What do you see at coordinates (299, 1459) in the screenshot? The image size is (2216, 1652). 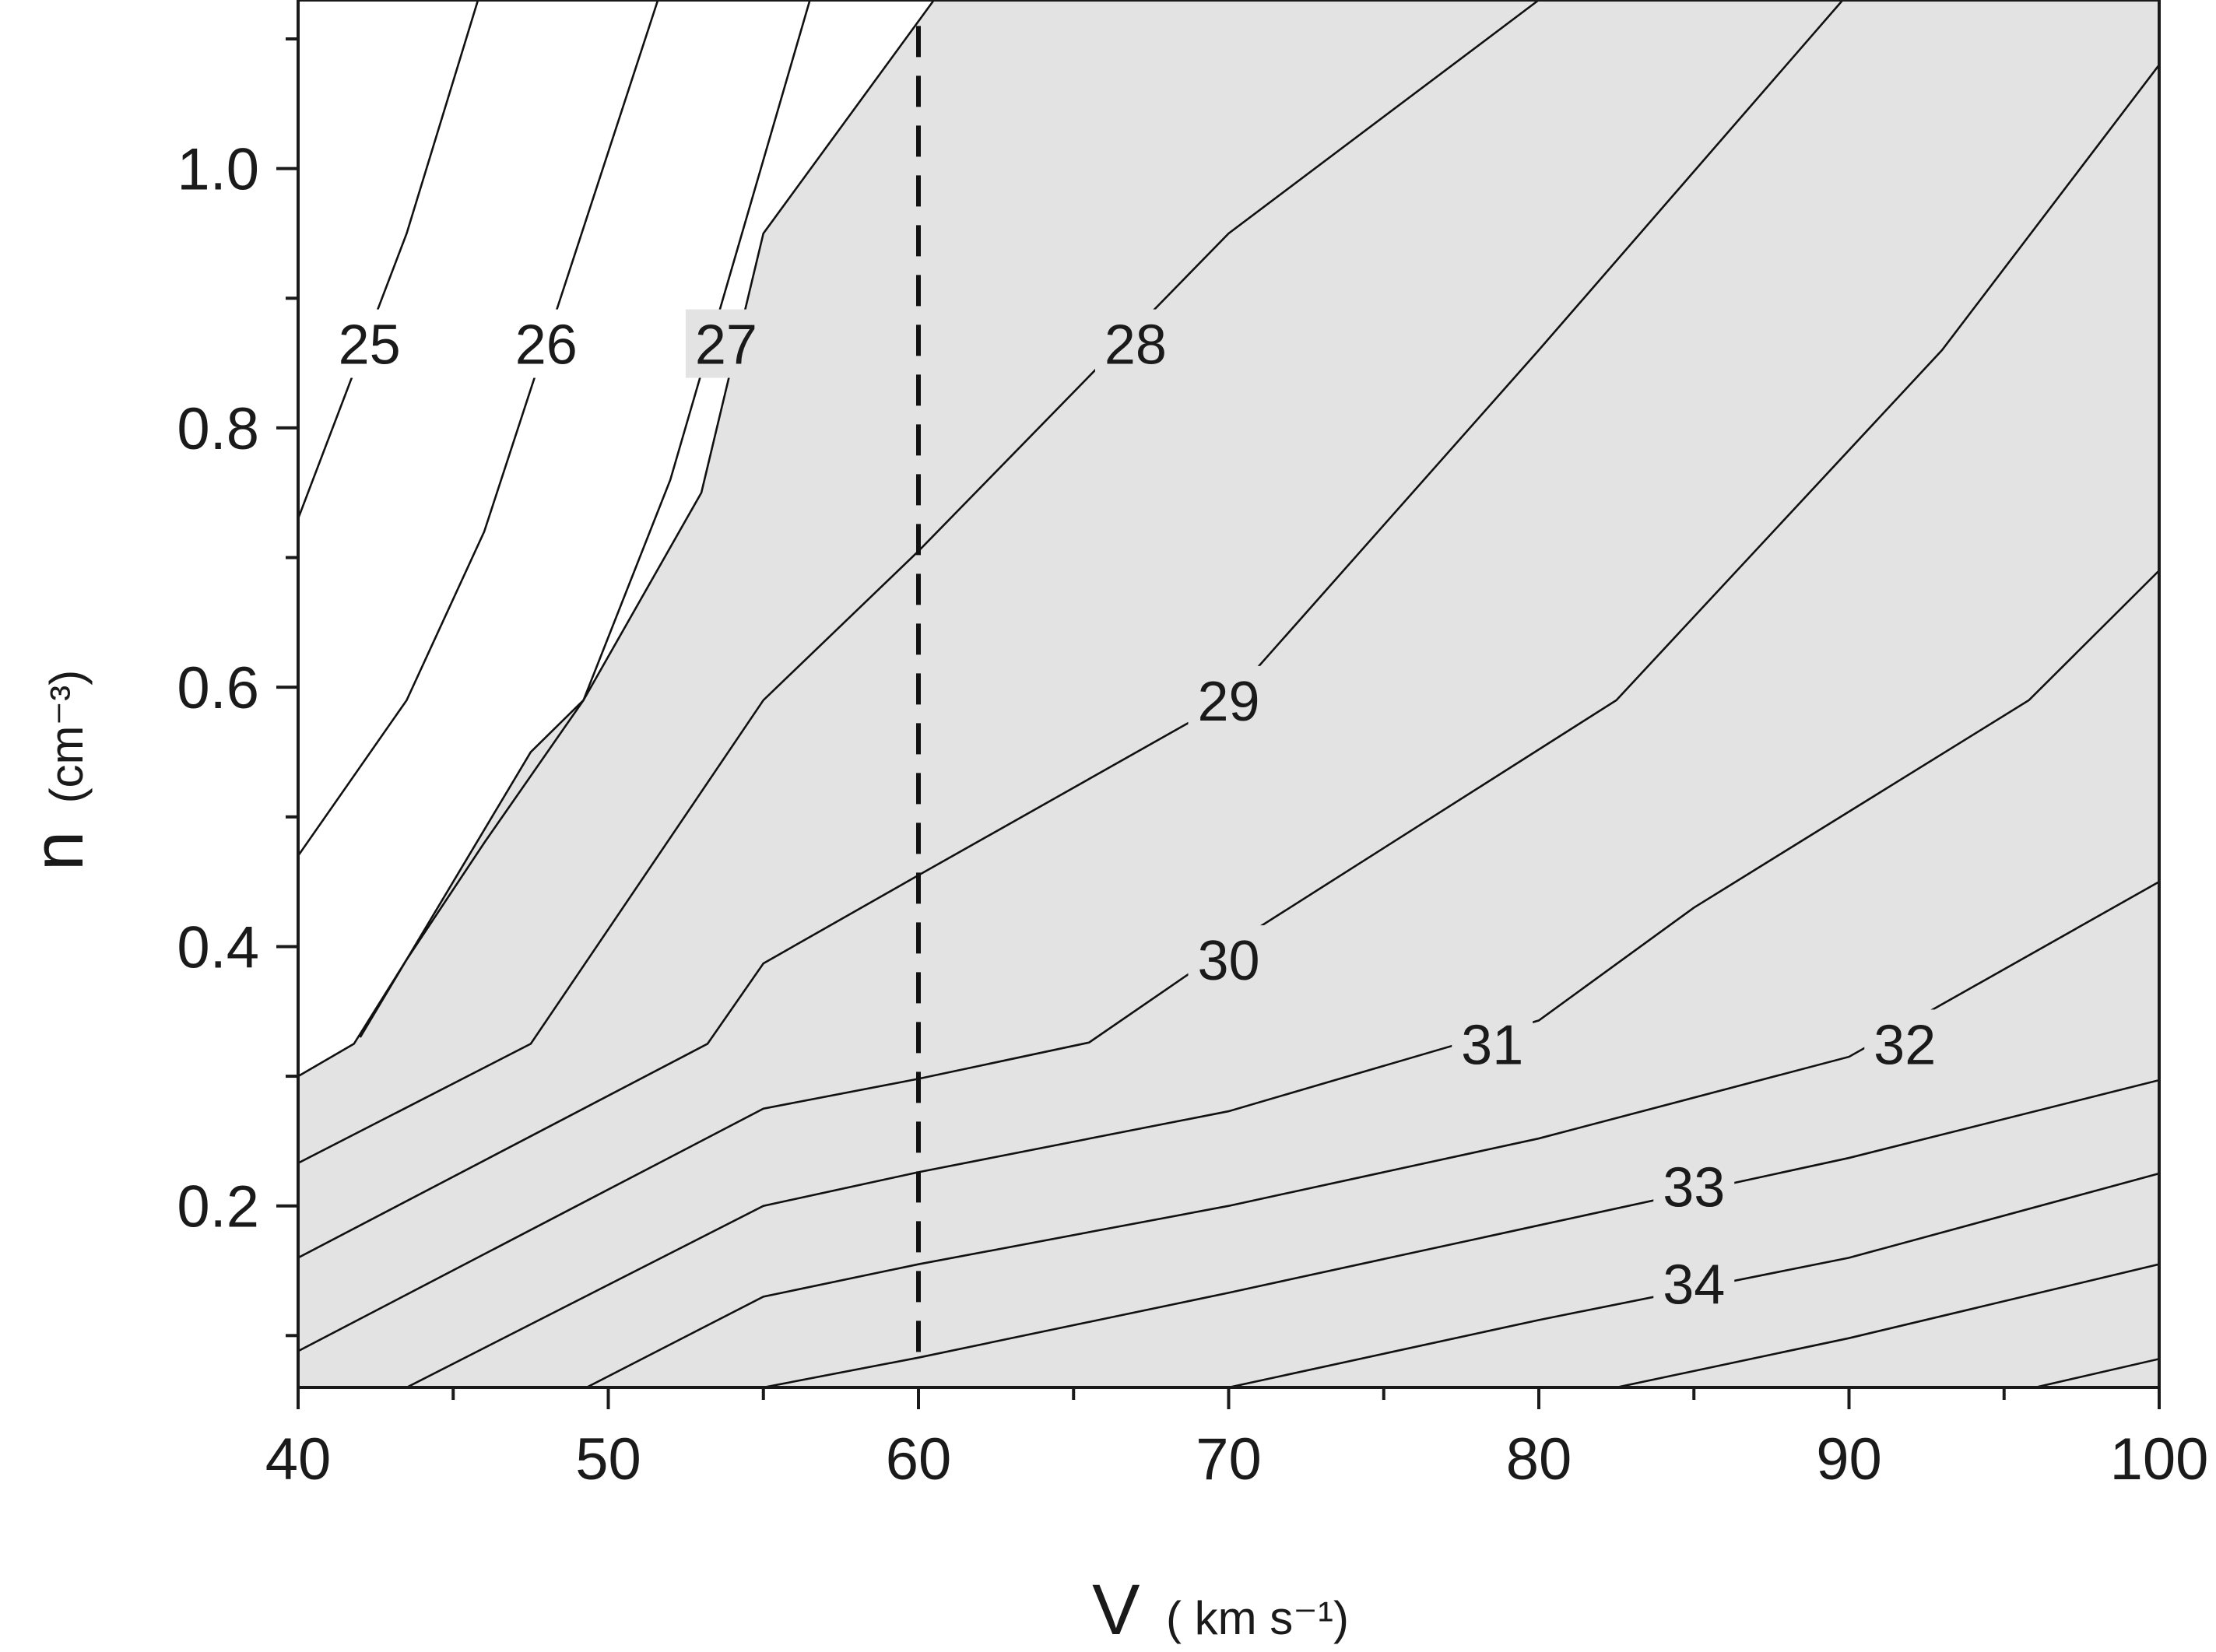 I see `x-tick-label: 40` at bounding box center [299, 1459].